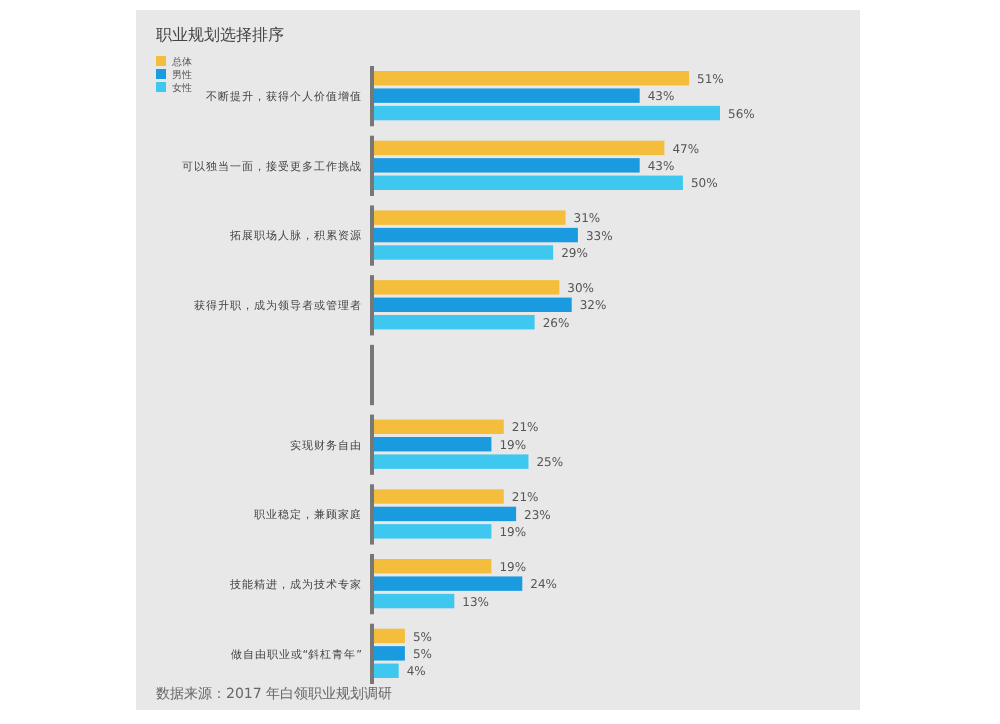 This screenshot has width=1000, height=724. Describe the element at coordinates (220, 35) in the screenshot. I see `text: 职业规划选择排序` at that location.